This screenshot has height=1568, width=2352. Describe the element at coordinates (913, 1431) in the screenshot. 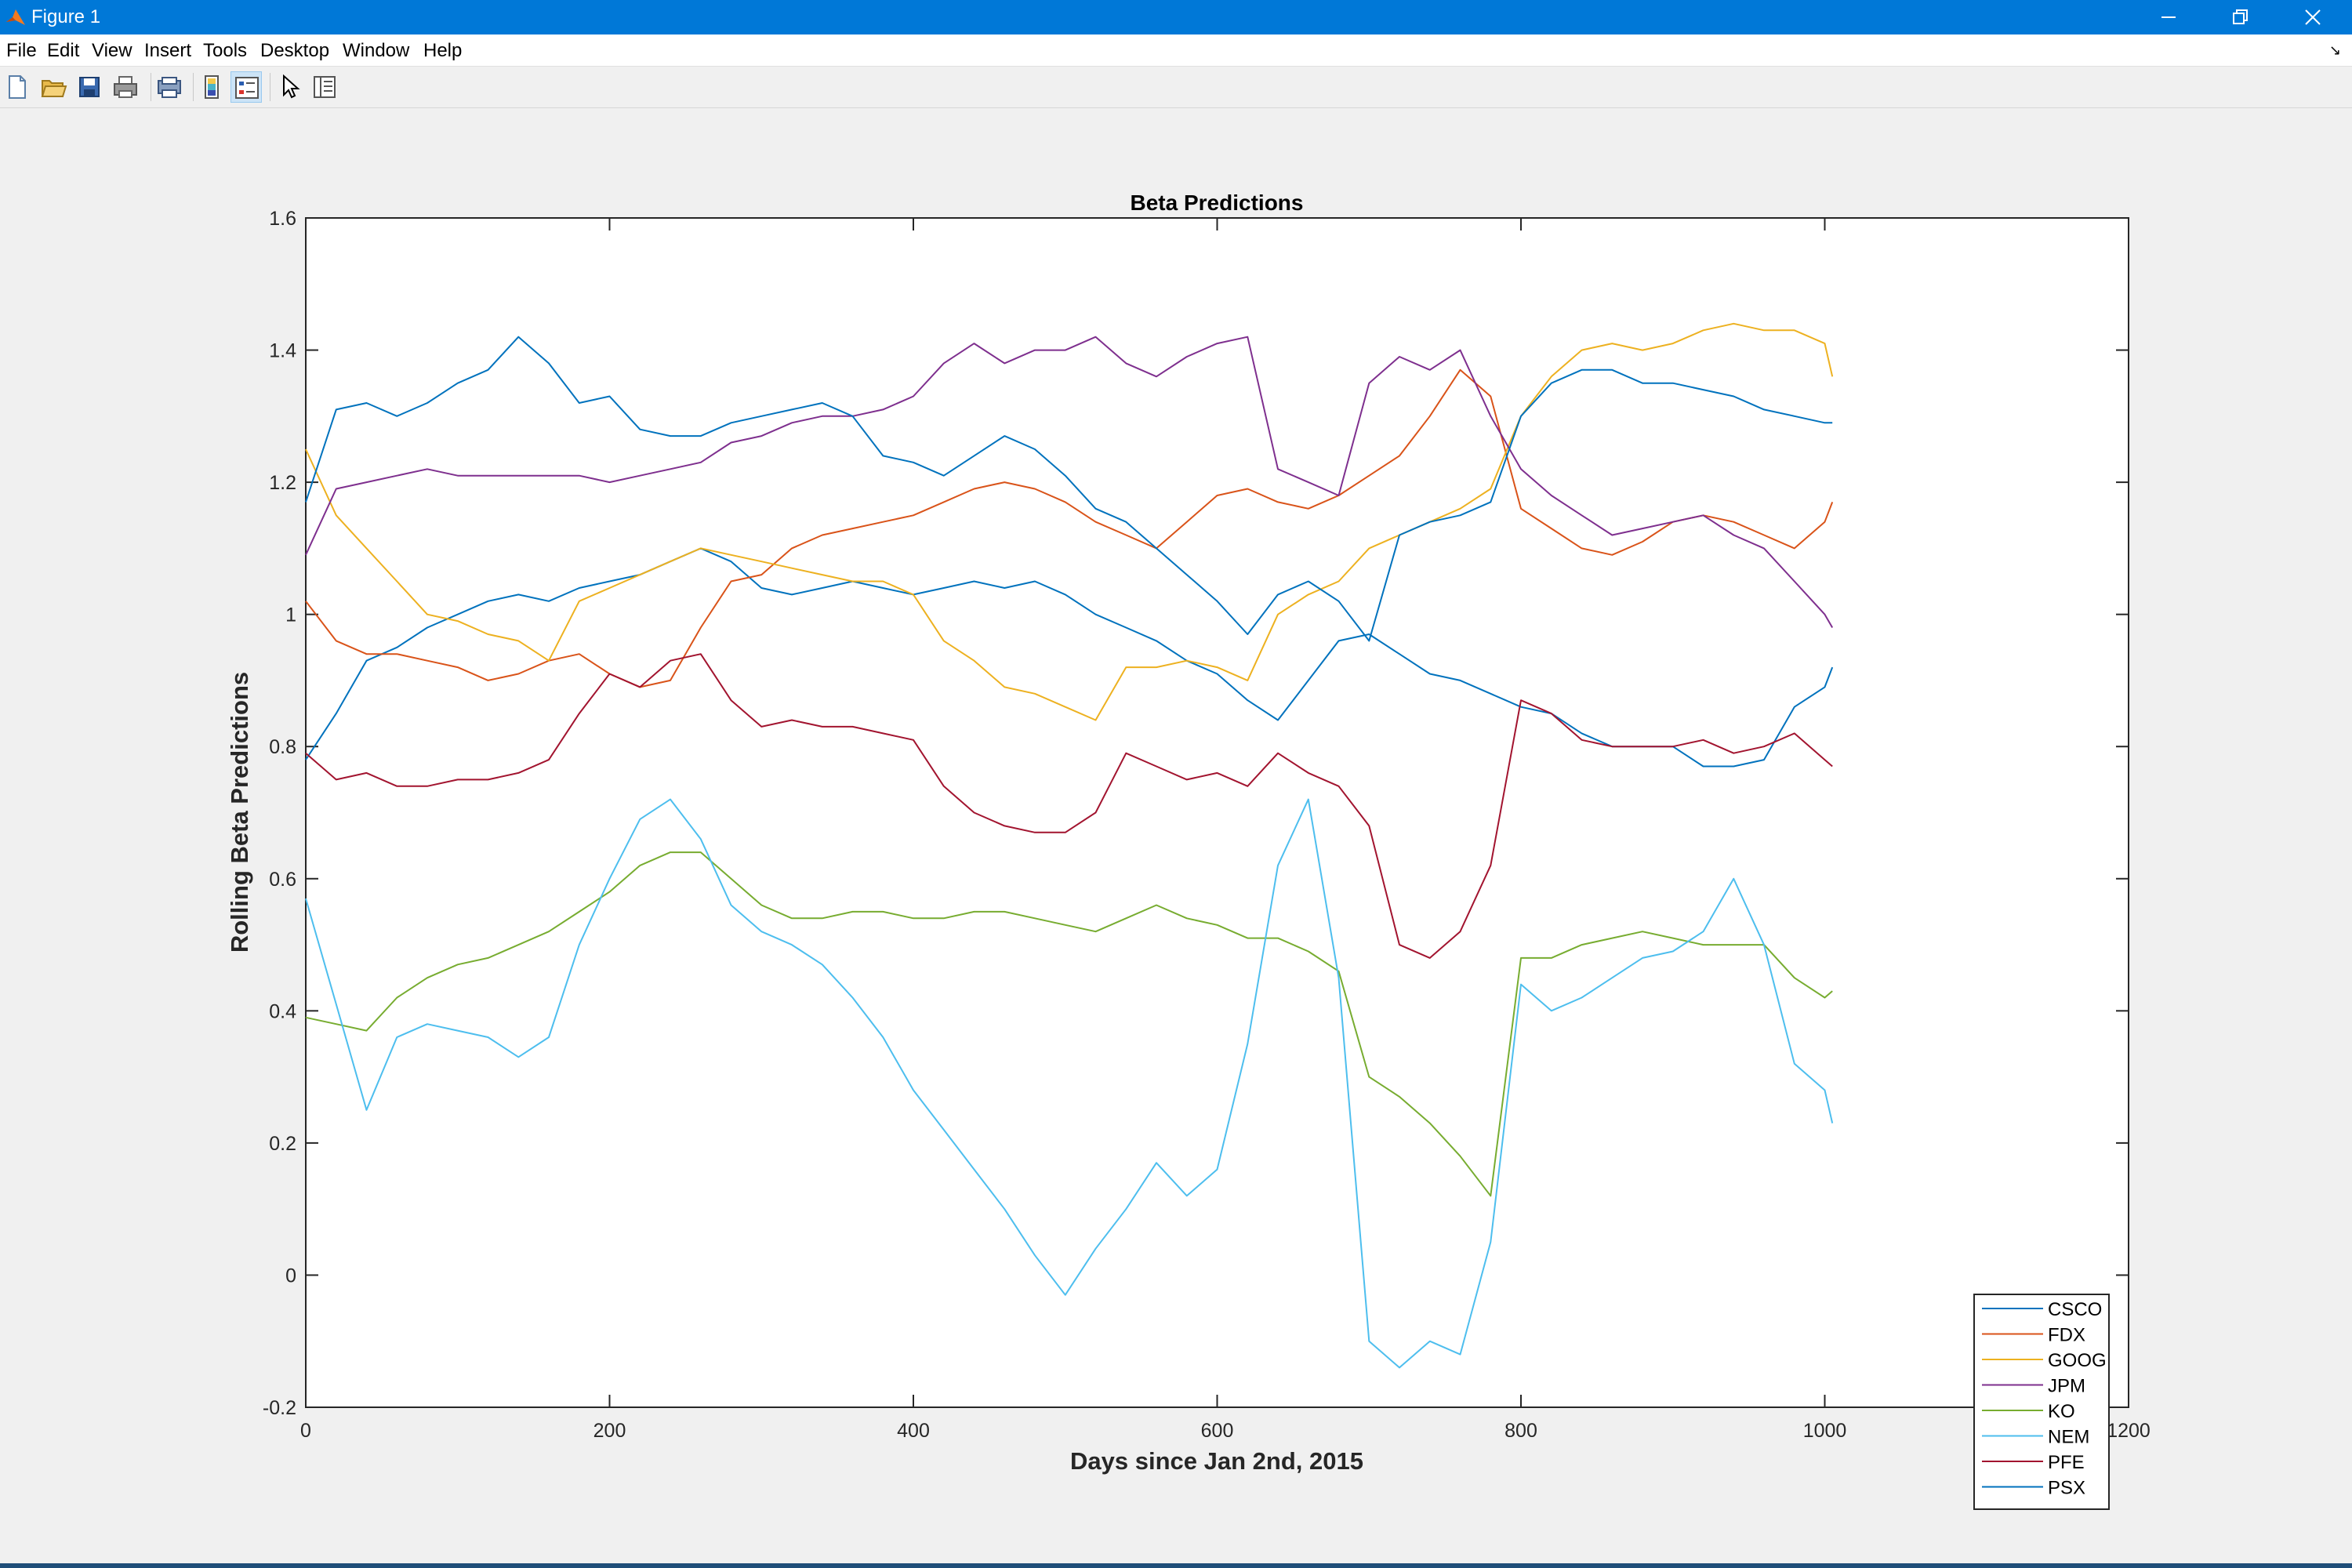

I see `x-tick-label: 400` at that location.